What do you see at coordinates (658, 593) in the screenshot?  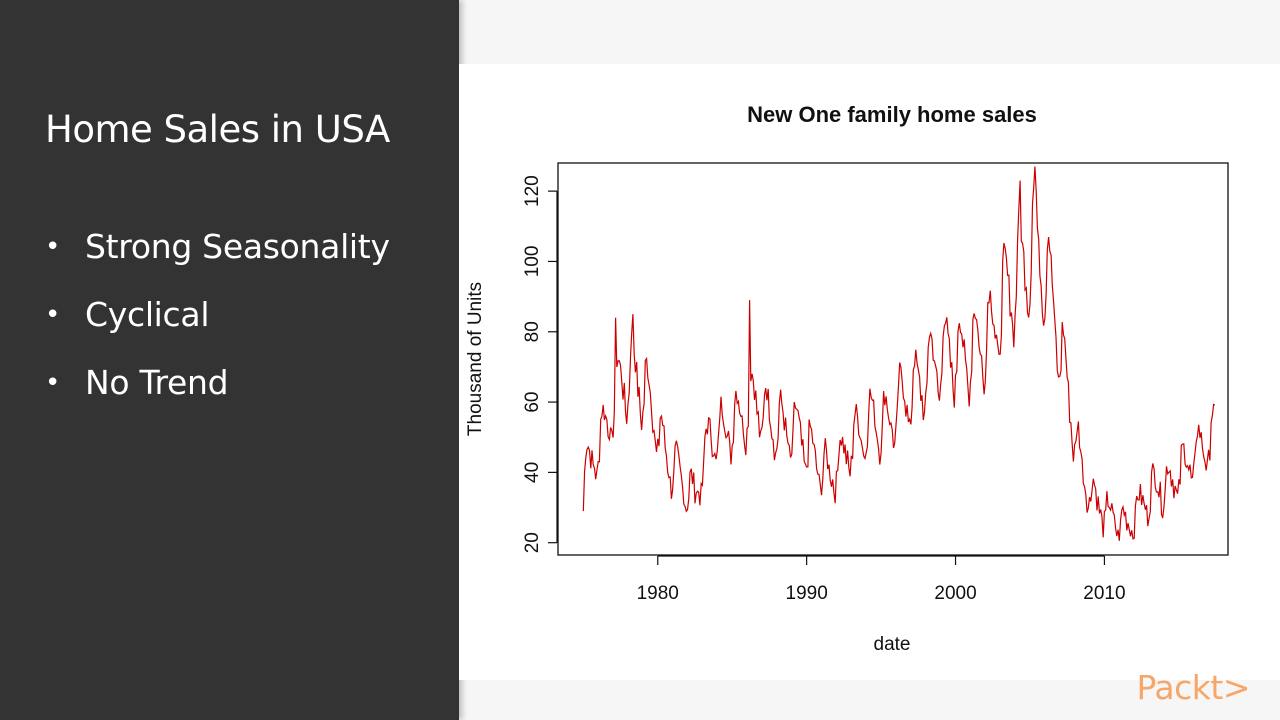 I see `x-tick-label: 1980` at bounding box center [658, 593].